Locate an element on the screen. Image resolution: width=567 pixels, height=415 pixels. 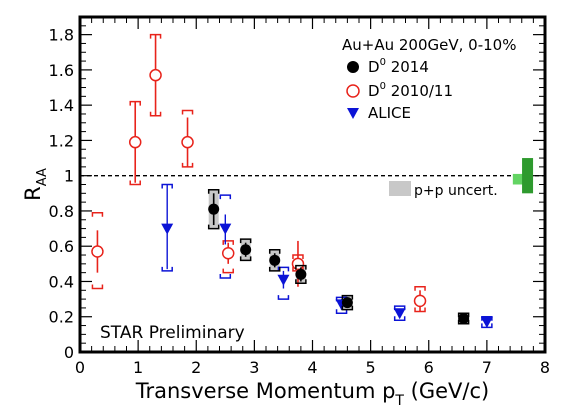
y-tick-label: 0.6 is located at coordinates (61, 246).